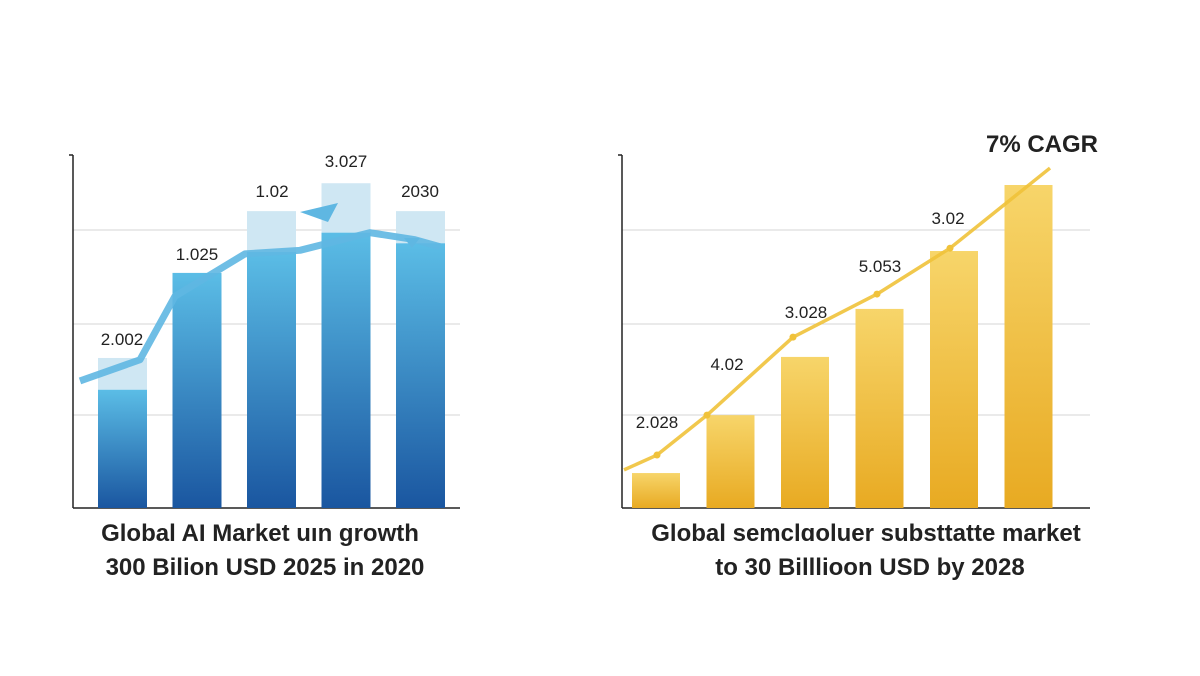  I want to click on data-label: 1.02, so click(271, 191).